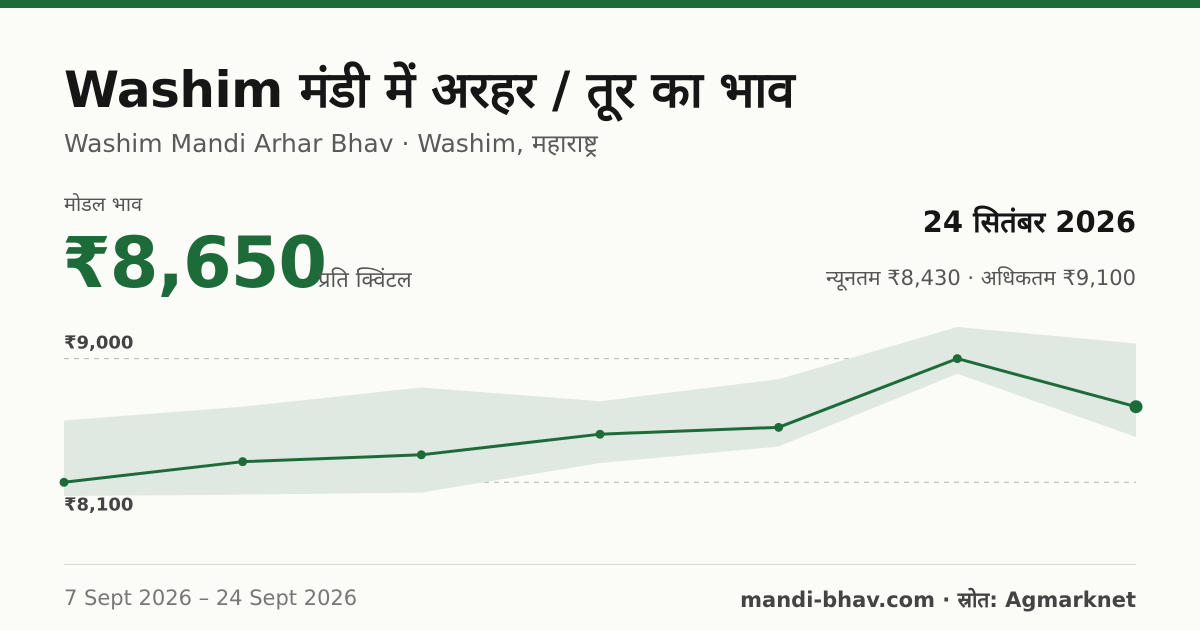 The image size is (1200, 630). What do you see at coordinates (600, 564) in the screenshot?
I see `footer-divider` at bounding box center [600, 564].